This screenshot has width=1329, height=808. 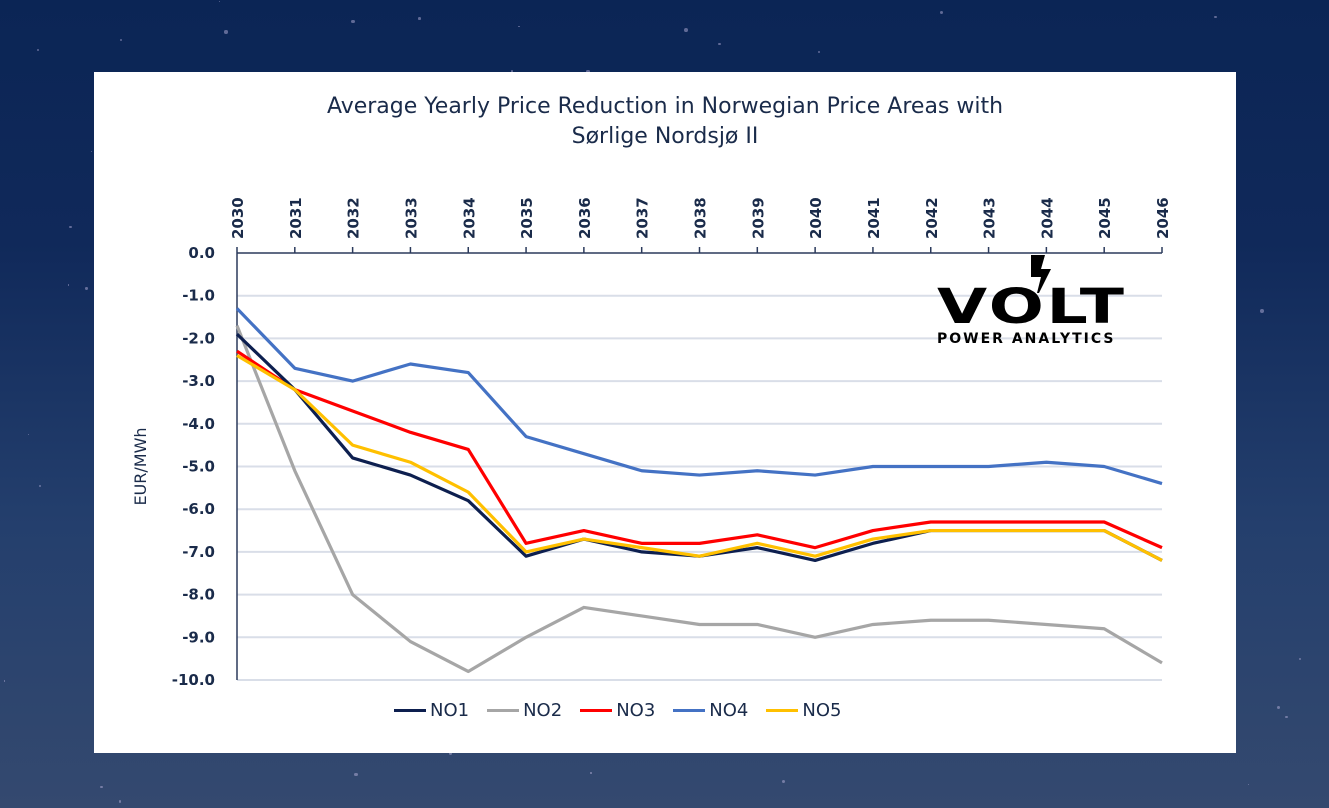 I want to click on x-tick-label: 2031, so click(x=296, y=218).